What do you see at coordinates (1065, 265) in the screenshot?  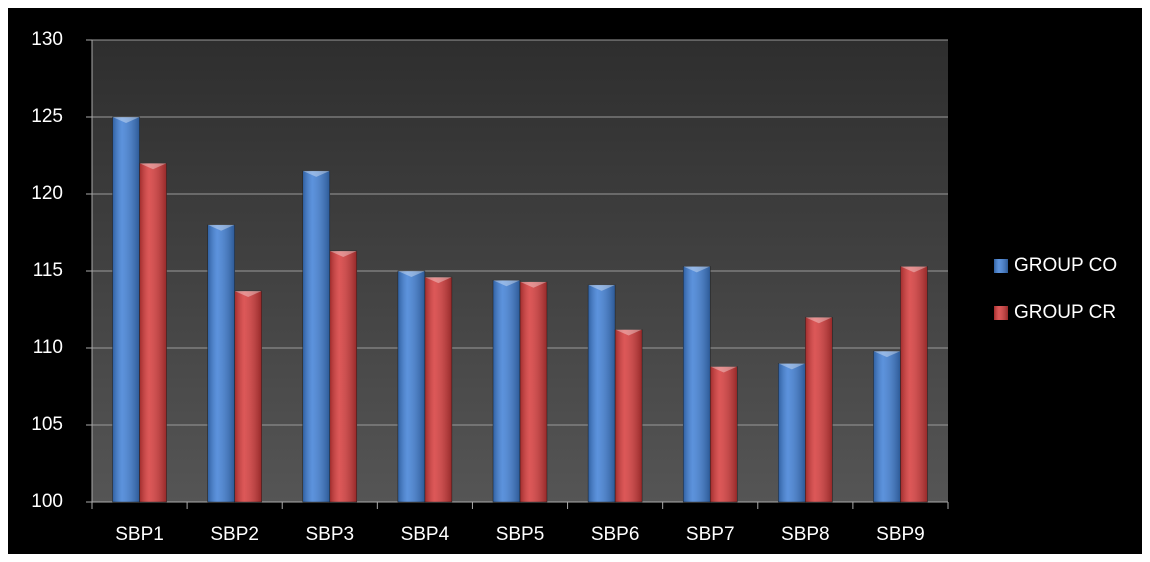 I see `legend-label: GROUP CO` at bounding box center [1065, 265].